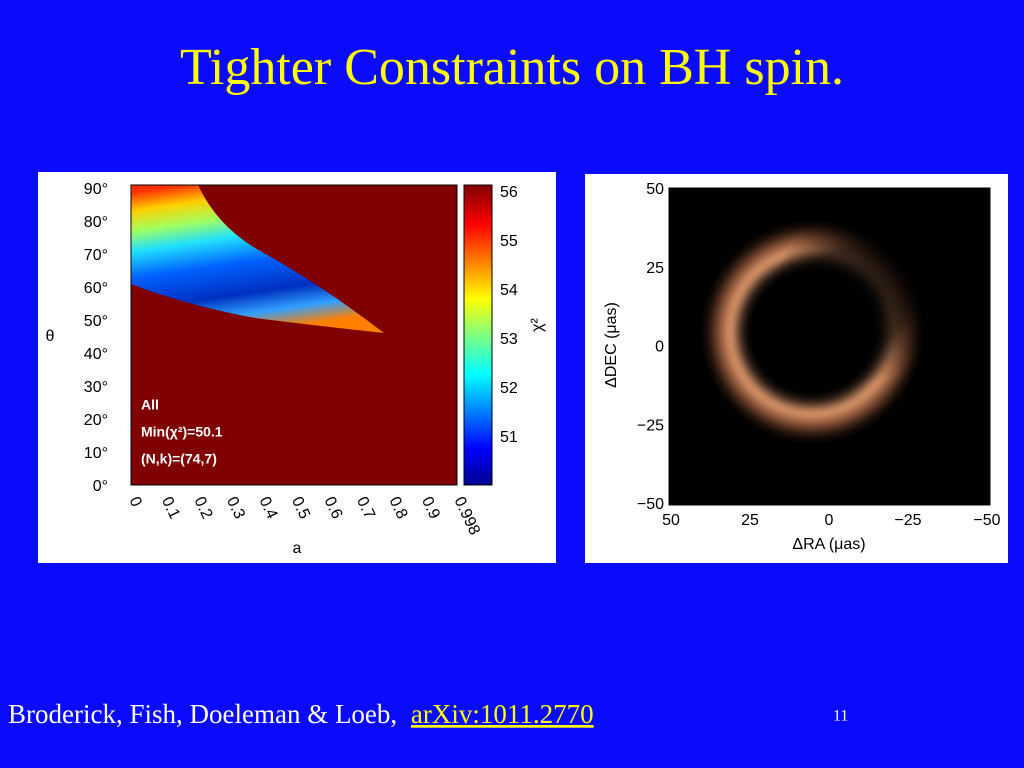 This screenshot has height=768, width=1024. I want to click on colorbar-tick-label: 53, so click(509, 339).